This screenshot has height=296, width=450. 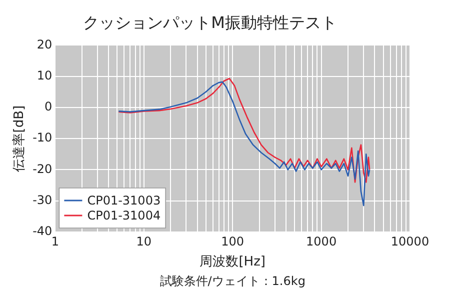 What do you see at coordinates (233, 281) in the screenshot?
I see `text: 試験条件/ウェイト：1.6kg` at bounding box center [233, 281].